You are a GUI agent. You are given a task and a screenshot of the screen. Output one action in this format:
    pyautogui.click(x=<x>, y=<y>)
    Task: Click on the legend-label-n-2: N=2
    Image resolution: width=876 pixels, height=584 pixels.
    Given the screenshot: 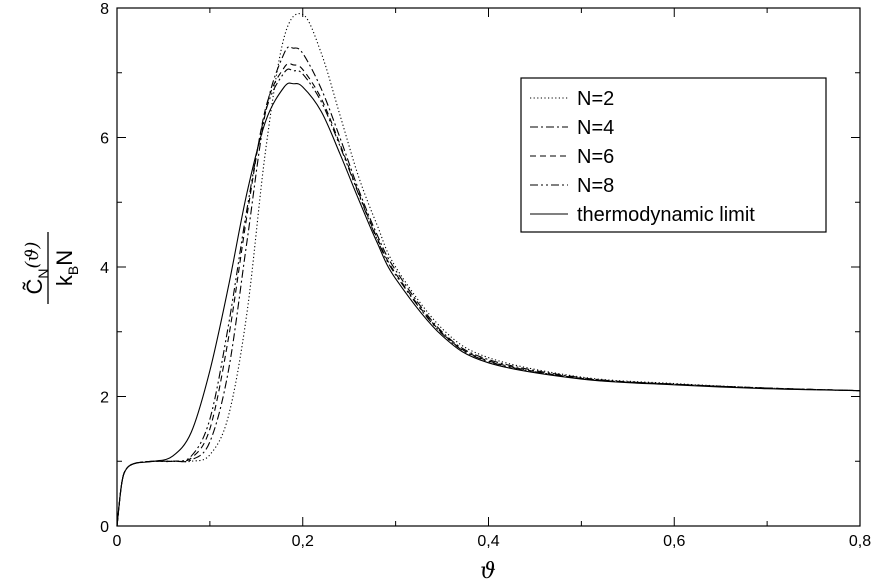 What is the action you would take?
    pyautogui.click(x=595, y=99)
    